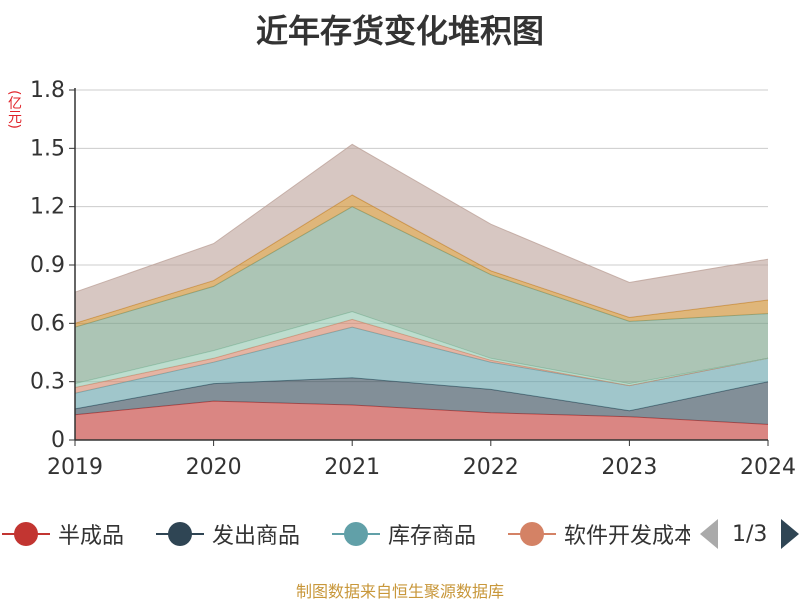  I want to click on legend-item-发出商品: 发出商品, so click(228, 534).